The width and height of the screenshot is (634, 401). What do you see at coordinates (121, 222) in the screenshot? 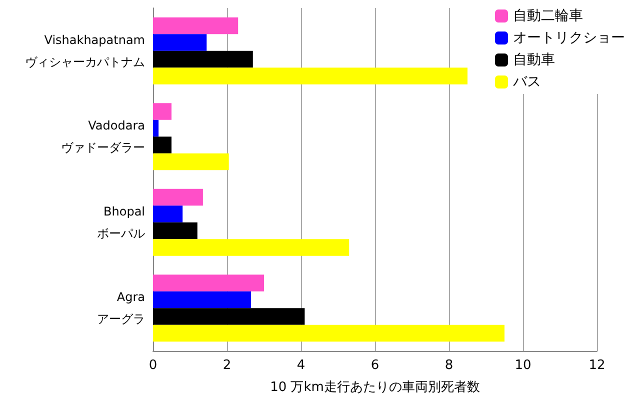
I see `y-tick-label: Bhopal ボーパル` at bounding box center [121, 222].